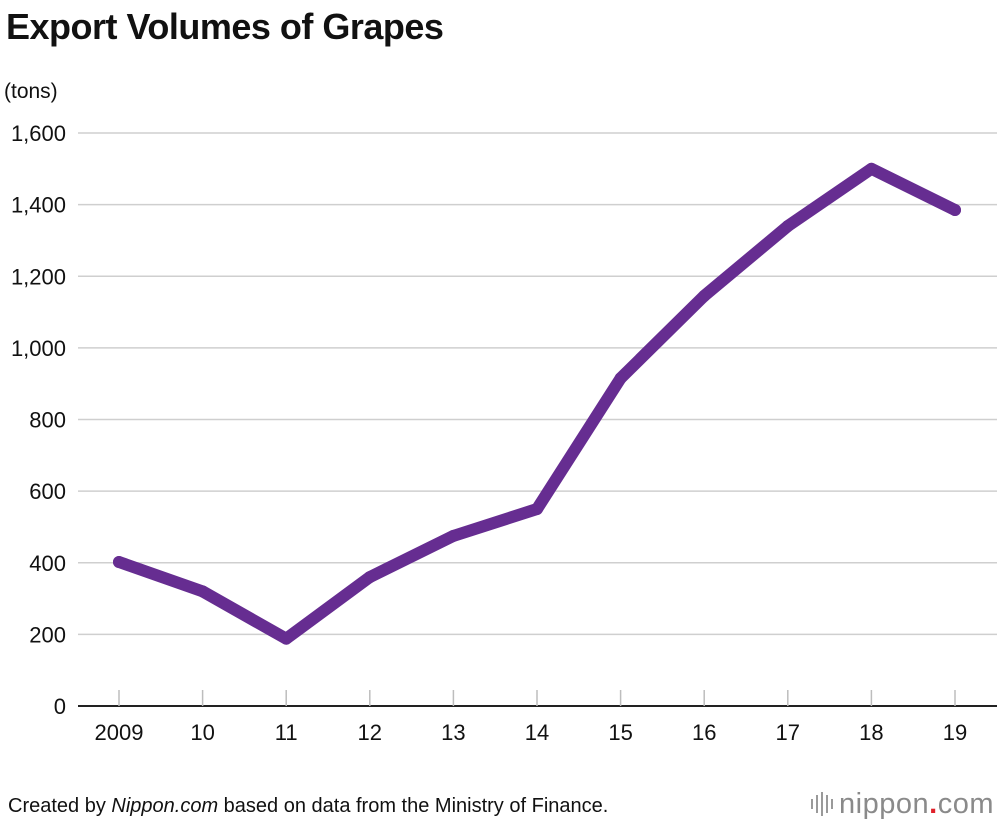  Describe the element at coordinates (620, 732) in the screenshot. I see `x-tick-label: 15` at that location.